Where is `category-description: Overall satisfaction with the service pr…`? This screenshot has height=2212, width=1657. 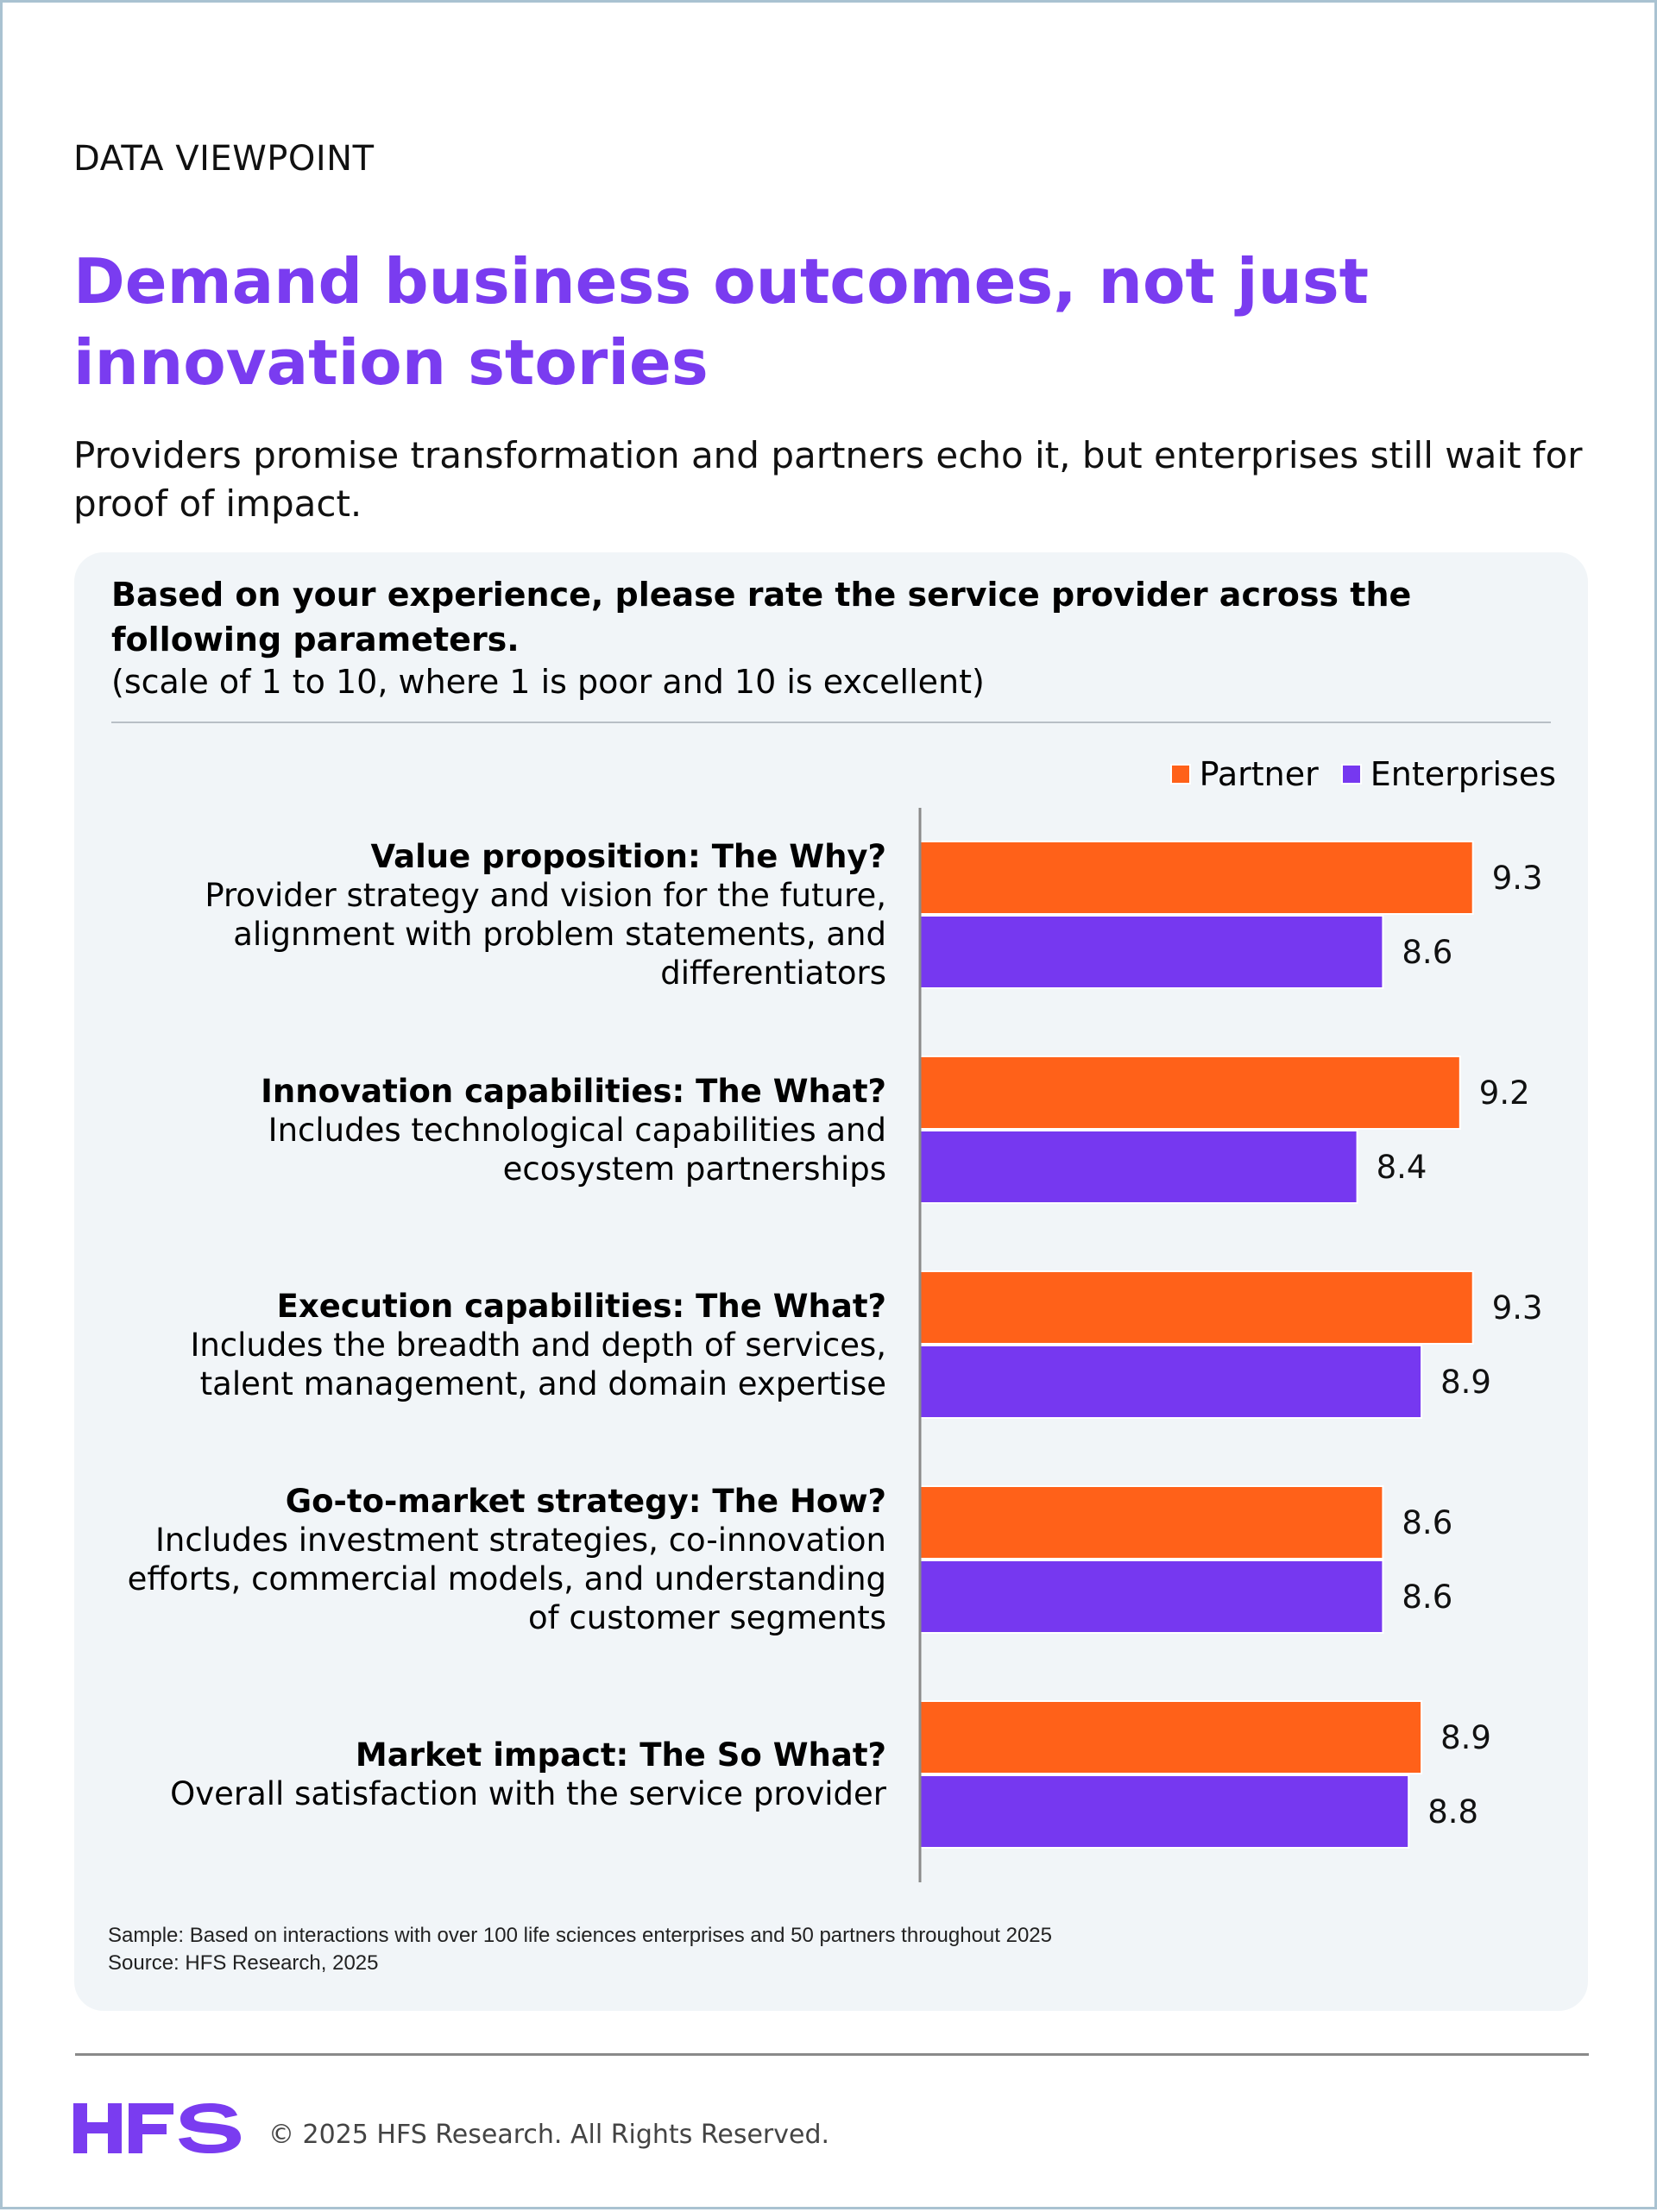
category-description: Overall satisfaction with the service pr… is located at coordinates (528, 1794).